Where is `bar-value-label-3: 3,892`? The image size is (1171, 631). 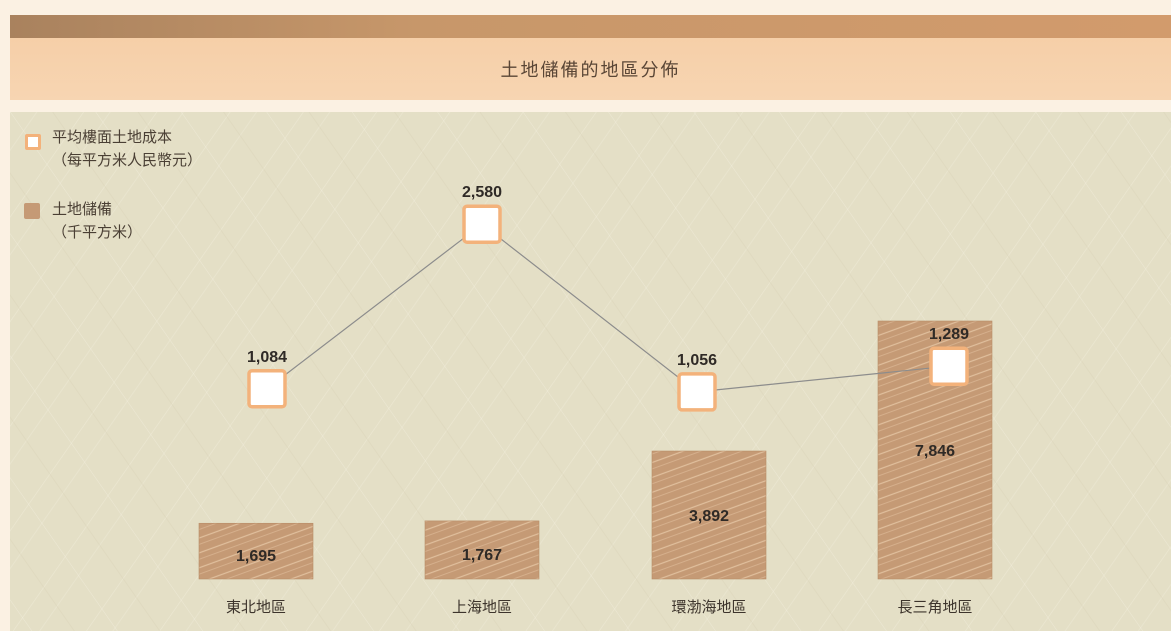 bar-value-label-3: 3,892 is located at coordinates (709, 516).